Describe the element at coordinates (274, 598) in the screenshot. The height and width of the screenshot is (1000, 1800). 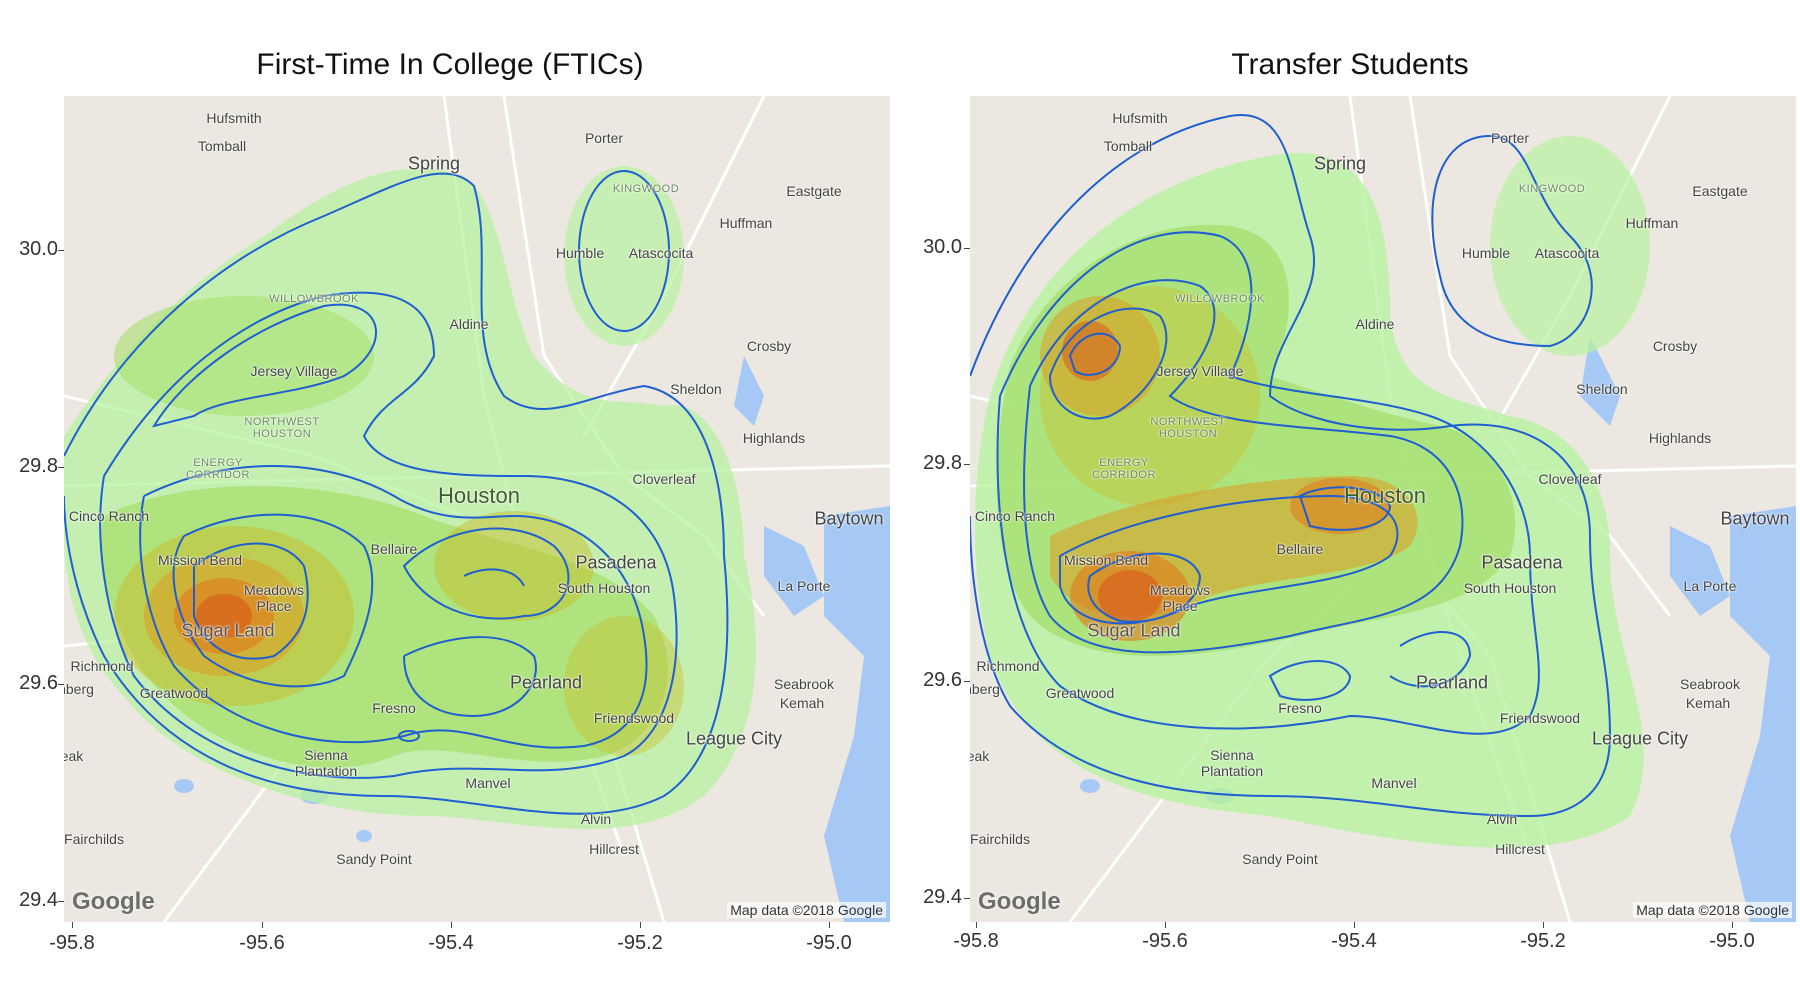
I see `place-meadows-place: Meadows Place` at that location.